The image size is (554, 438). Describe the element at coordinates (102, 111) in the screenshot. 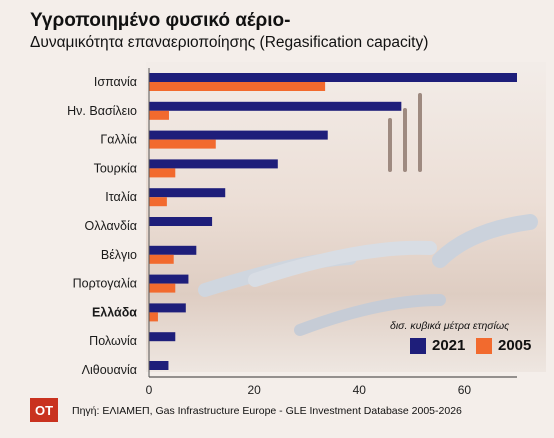

I see `category-label-1: Ην. Βασίλειο` at that location.